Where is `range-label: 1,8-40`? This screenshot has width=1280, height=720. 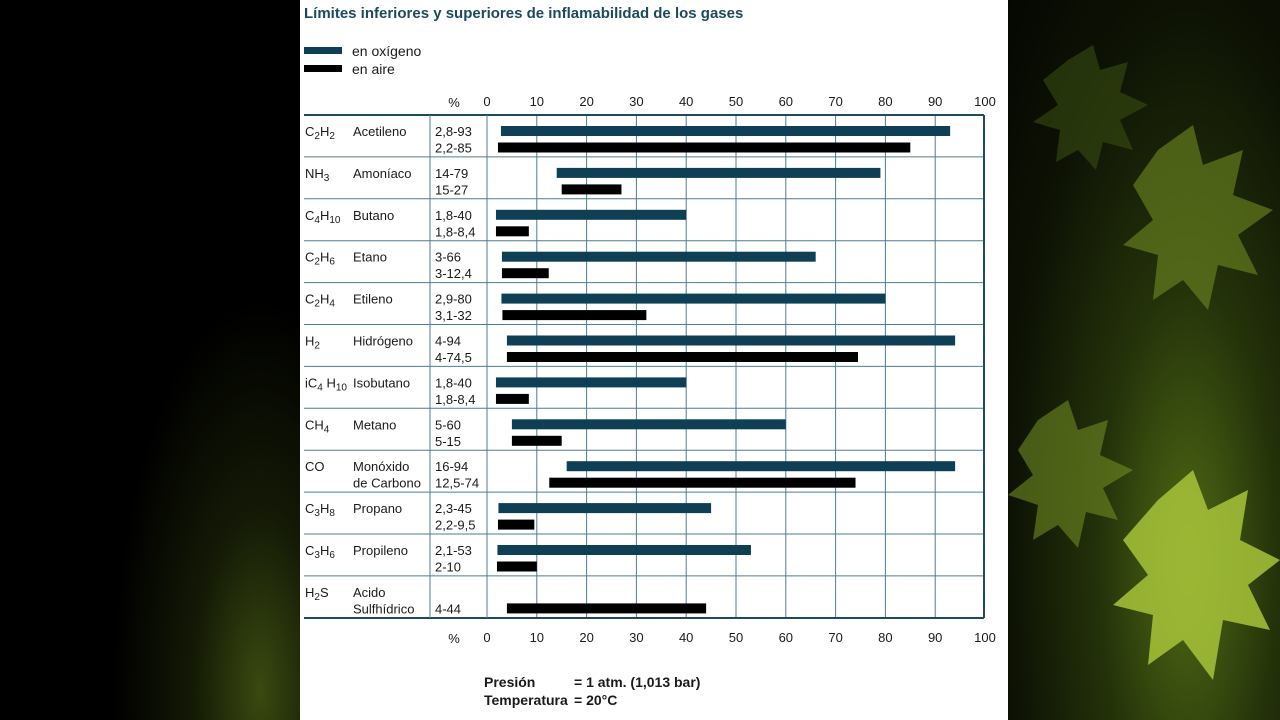 range-label: 1,8-40 is located at coordinates (453, 382).